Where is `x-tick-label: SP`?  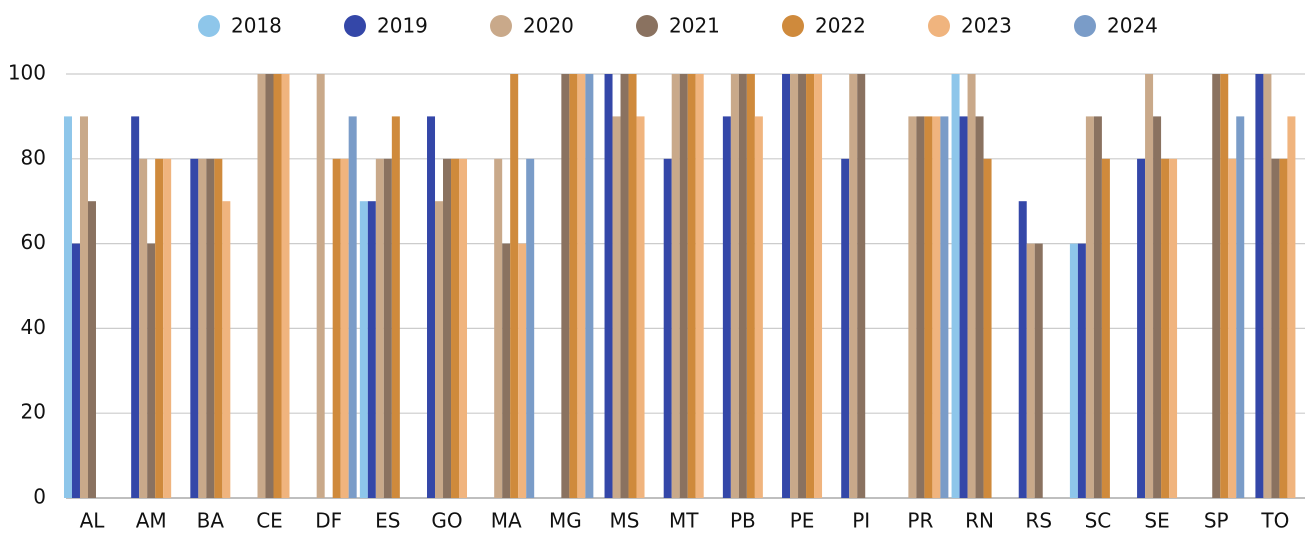 x-tick-label: SP is located at coordinates (1216, 521).